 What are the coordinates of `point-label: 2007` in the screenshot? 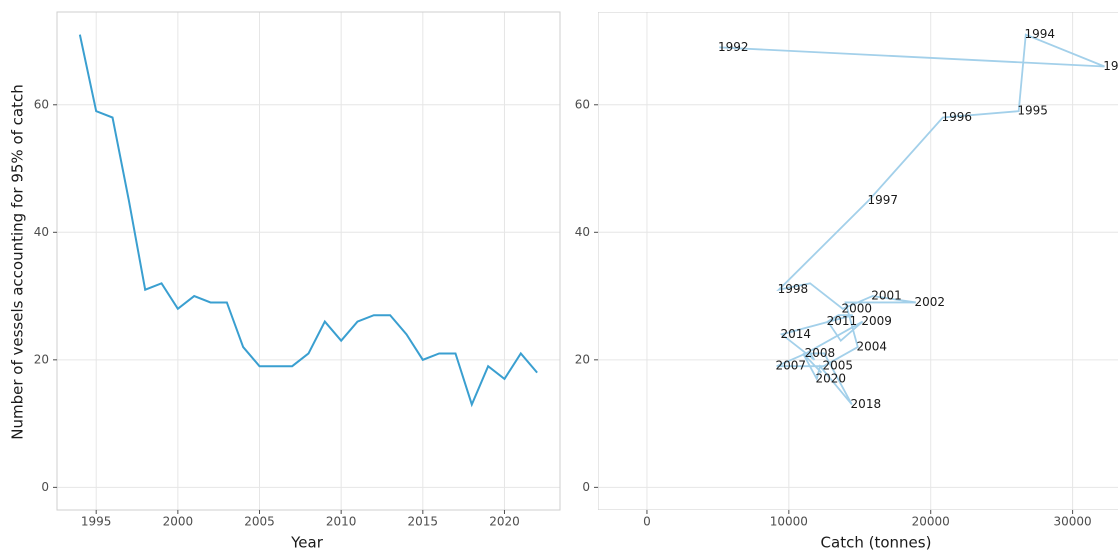 It's located at (790, 366).